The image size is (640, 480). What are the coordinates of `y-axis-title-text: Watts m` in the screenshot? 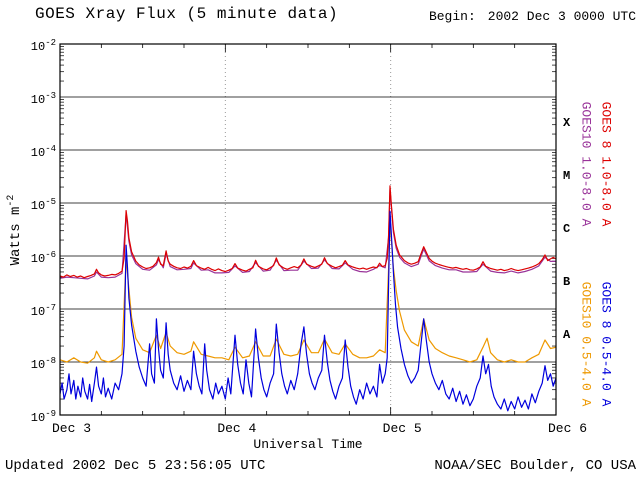 It's located at (15, 236).